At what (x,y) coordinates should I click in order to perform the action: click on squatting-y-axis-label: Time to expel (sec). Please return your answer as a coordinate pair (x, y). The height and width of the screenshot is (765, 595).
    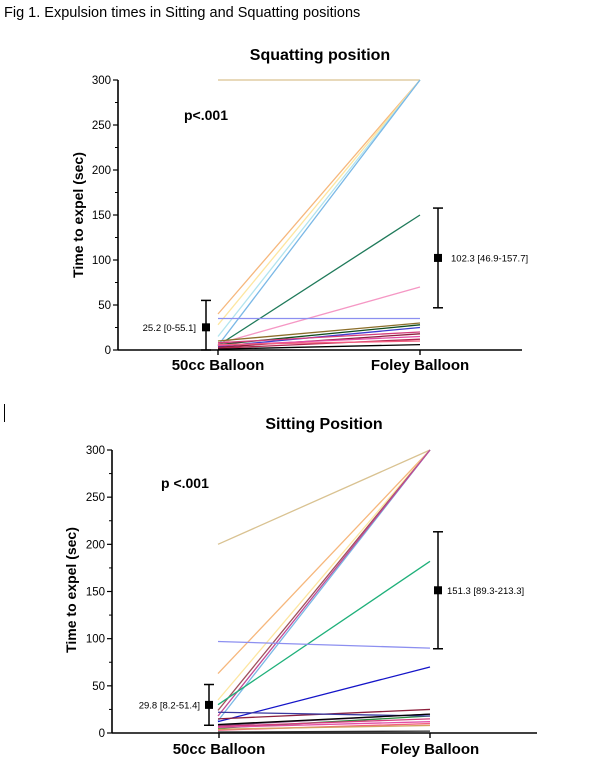
    Looking at the image, I should click on (78, 215).